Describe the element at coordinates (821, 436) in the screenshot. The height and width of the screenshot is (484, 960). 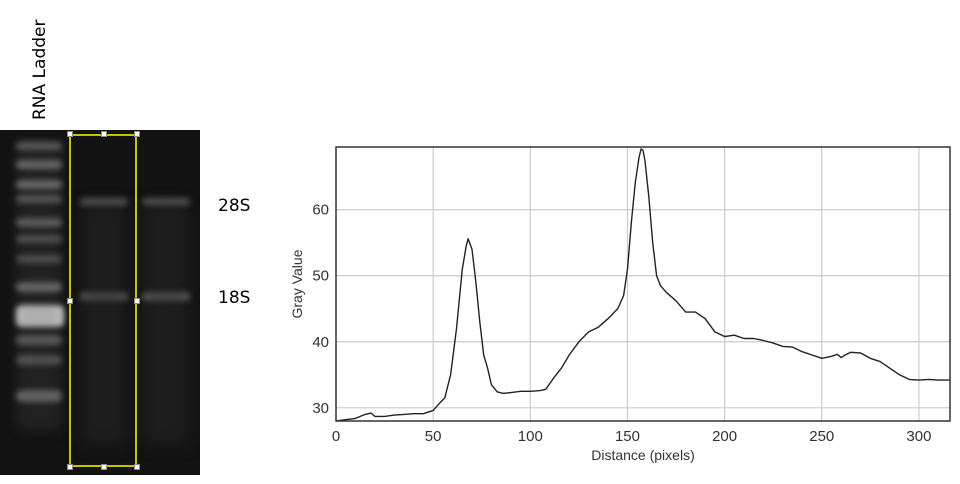
I see `x-tick-label: 250` at that location.